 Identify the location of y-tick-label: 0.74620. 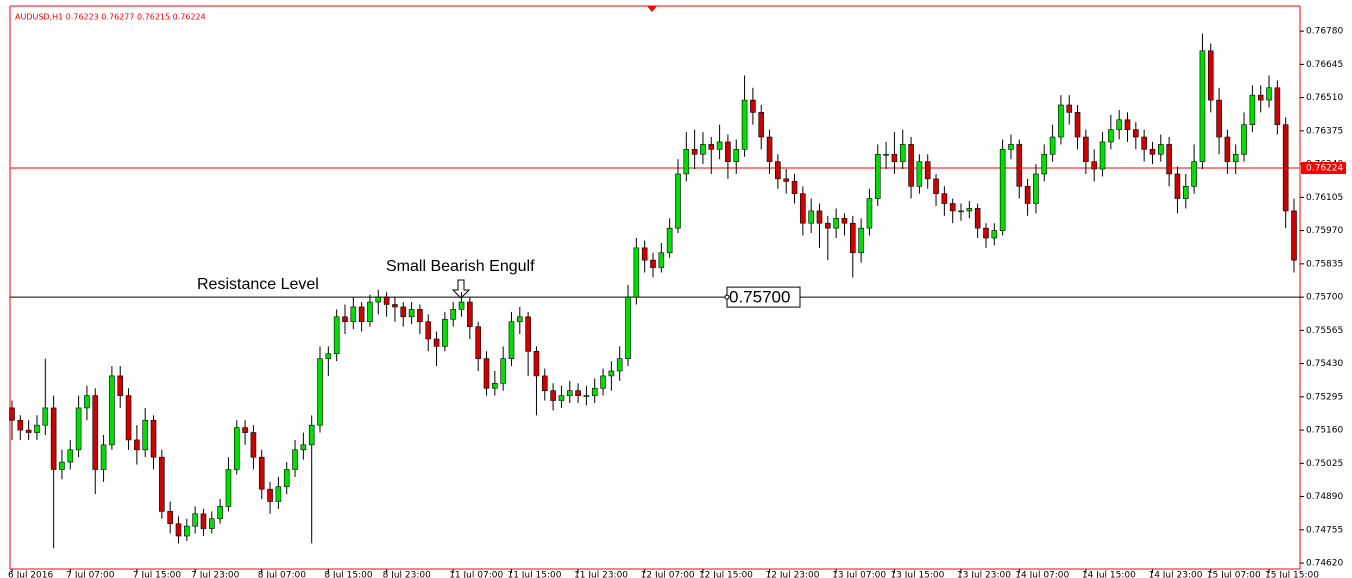
(1324, 564).